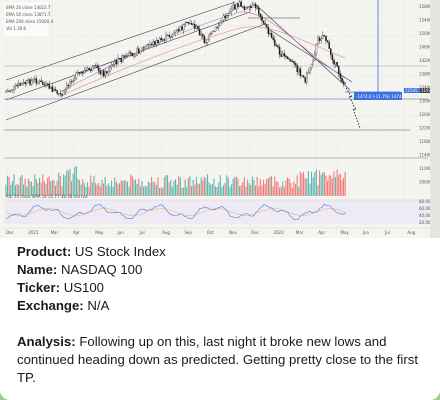  What do you see at coordinates (375, 50) in the screenshot?
I see `target-box: -1474.0 (-11.7%) 1474.0` at bounding box center [375, 50].